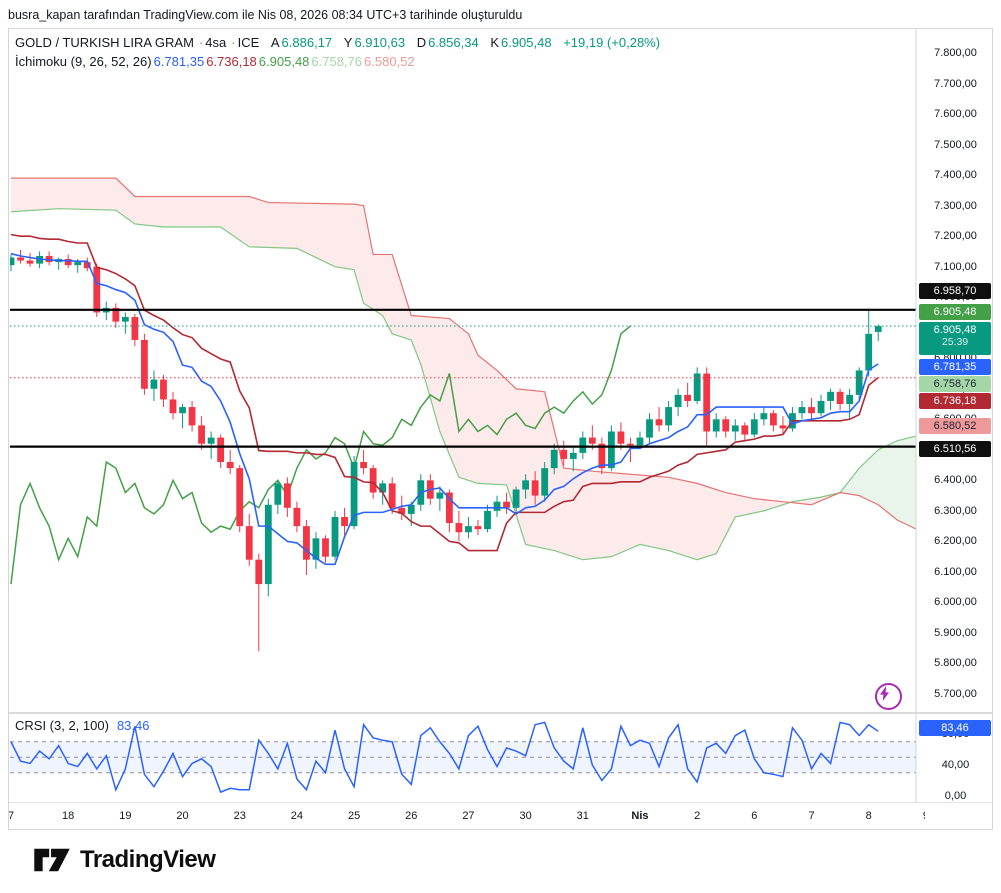  Describe the element at coordinates (955, 266) in the screenshot. I see `price-axis-label: 7.100,00` at that location.